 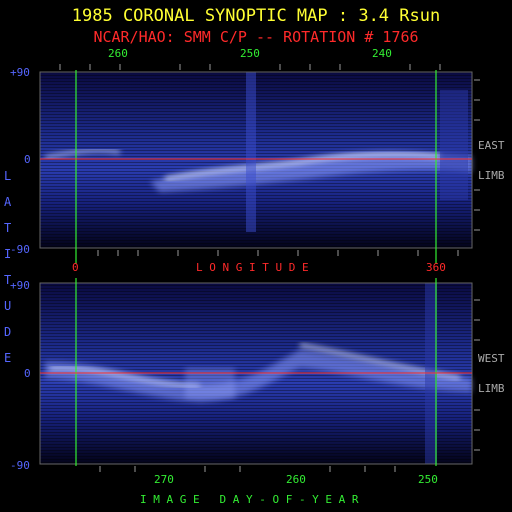 I want to click on bottom-axis-label: I M A G E D A Y - O F - Y E A R, so click(x=249, y=499).